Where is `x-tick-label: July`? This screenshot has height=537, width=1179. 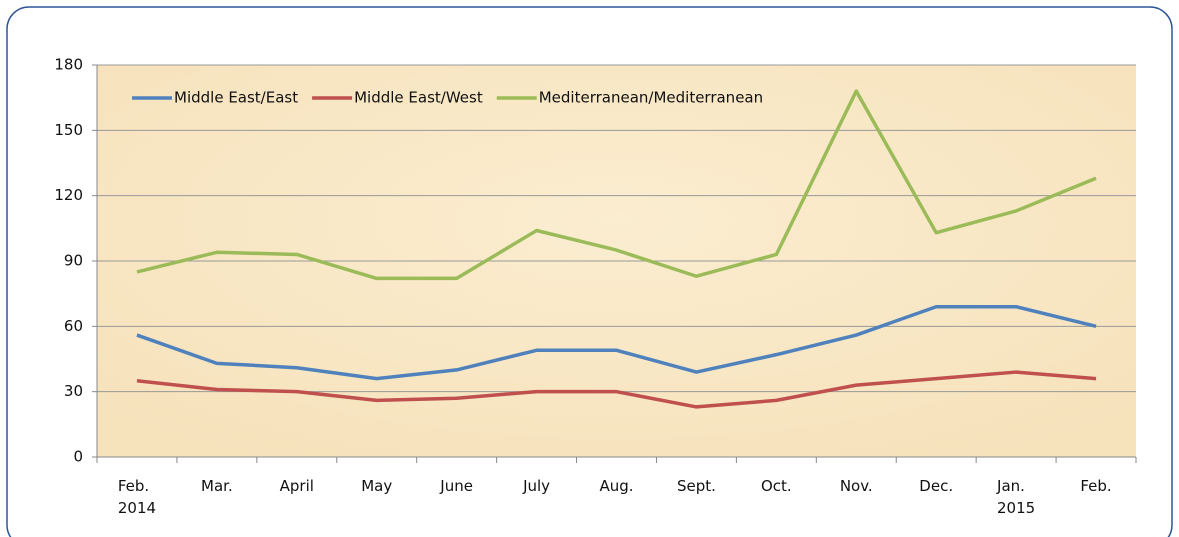 x-tick-label: July is located at coordinates (537, 486).